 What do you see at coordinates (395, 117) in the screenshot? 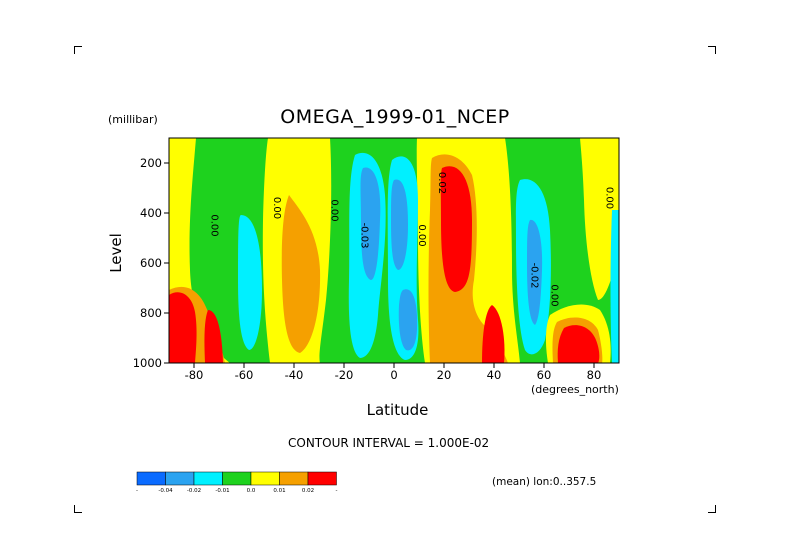
I see `chart-title: OMEGA_1999-01_NCEP` at bounding box center [395, 117].